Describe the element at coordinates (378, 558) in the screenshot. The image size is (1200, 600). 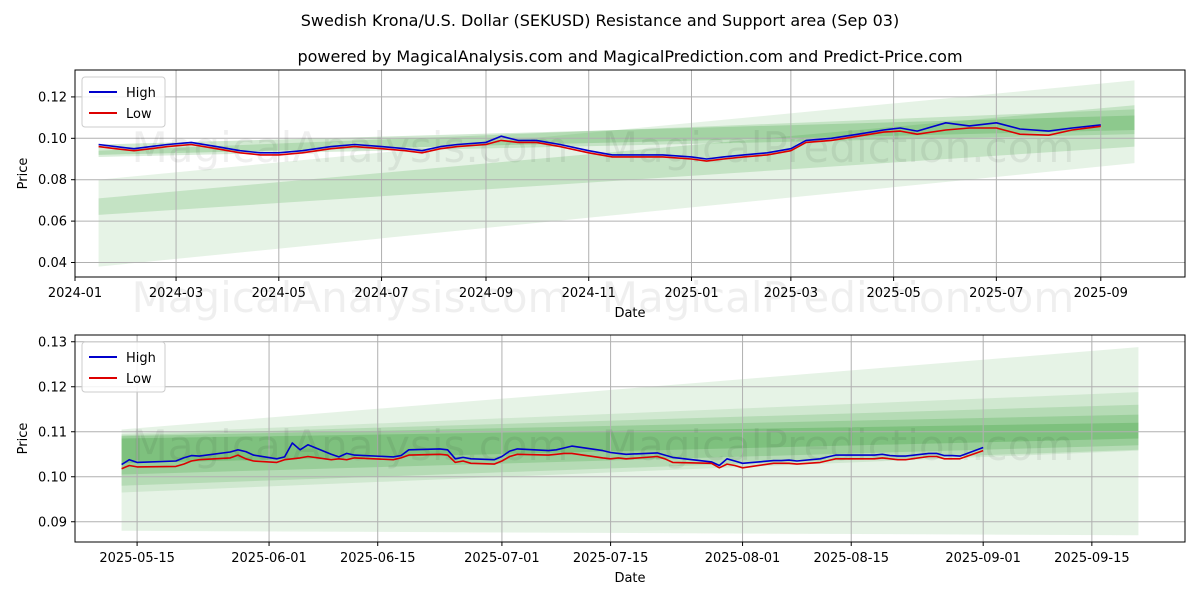
I see `bottom-xtick-label-2: 2025-06-15` at that location.